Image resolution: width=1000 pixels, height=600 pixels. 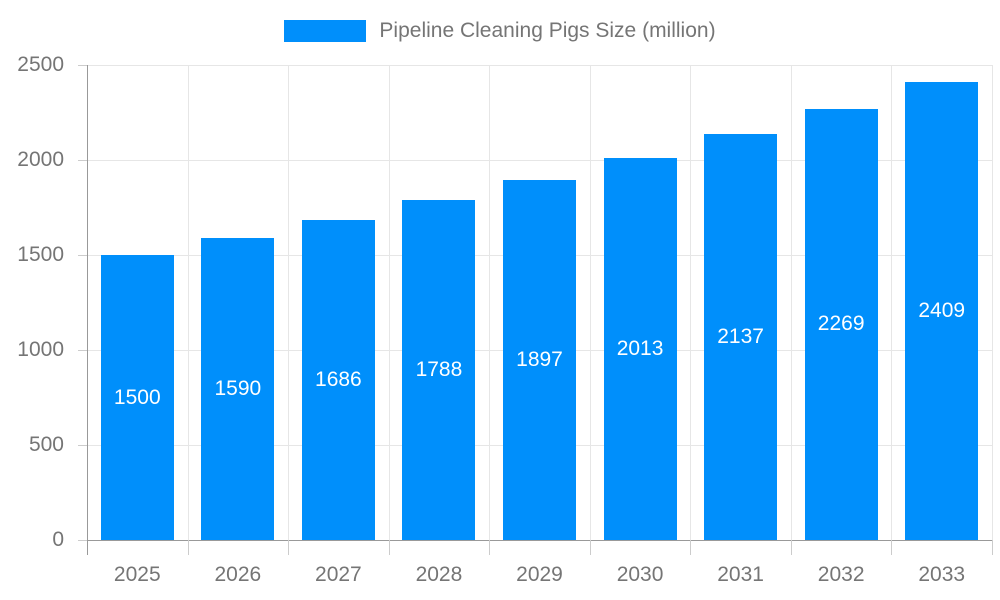 I want to click on bar-value-label: 1897, so click(x=539, y=359).